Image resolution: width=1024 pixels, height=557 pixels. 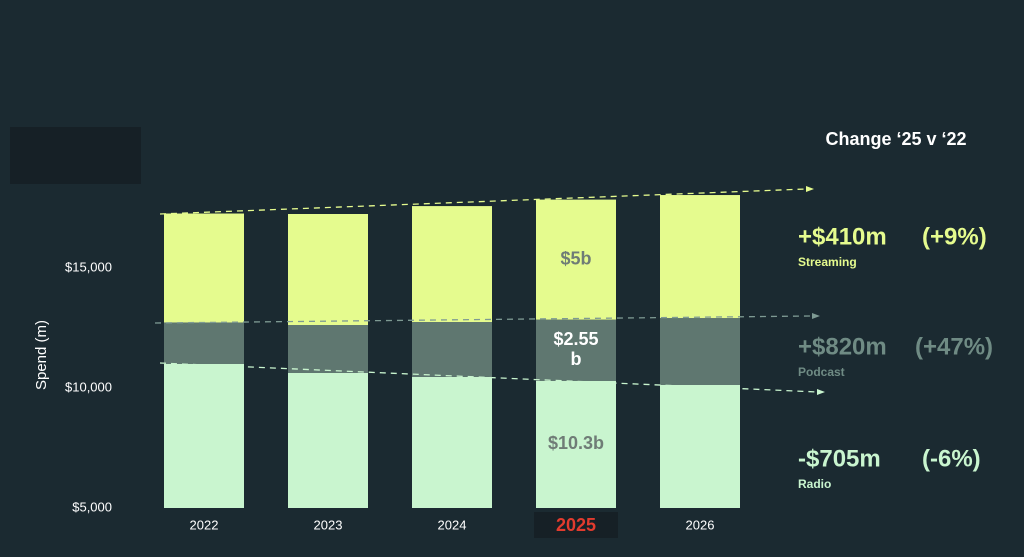 I want to click on annotation-change: +$410m, so click(x=842, y=236).